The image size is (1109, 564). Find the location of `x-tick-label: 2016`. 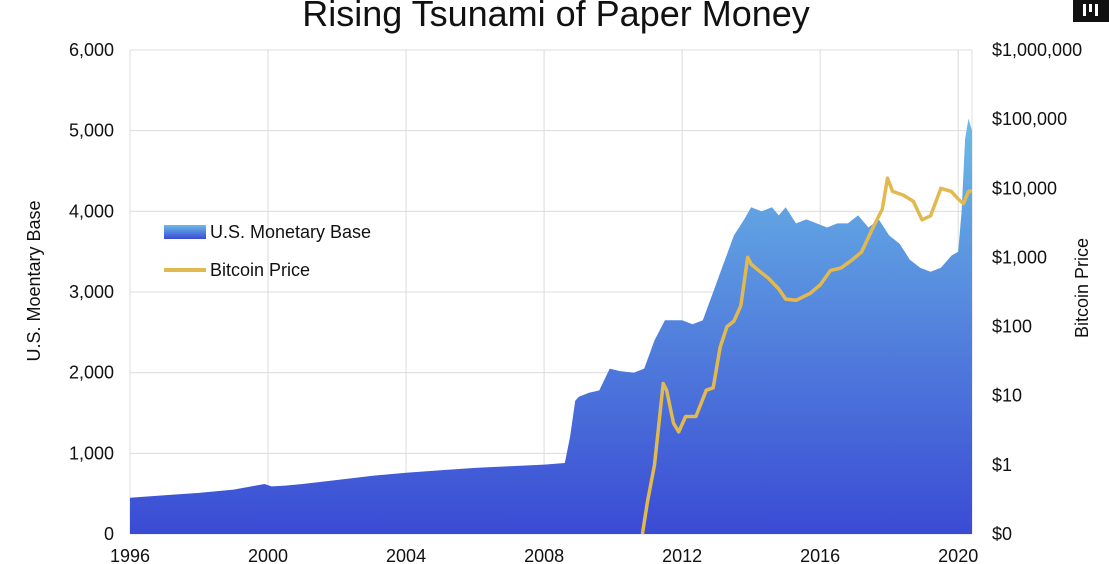

x-tick-label: 2016 is located at coordinates (820, 555).